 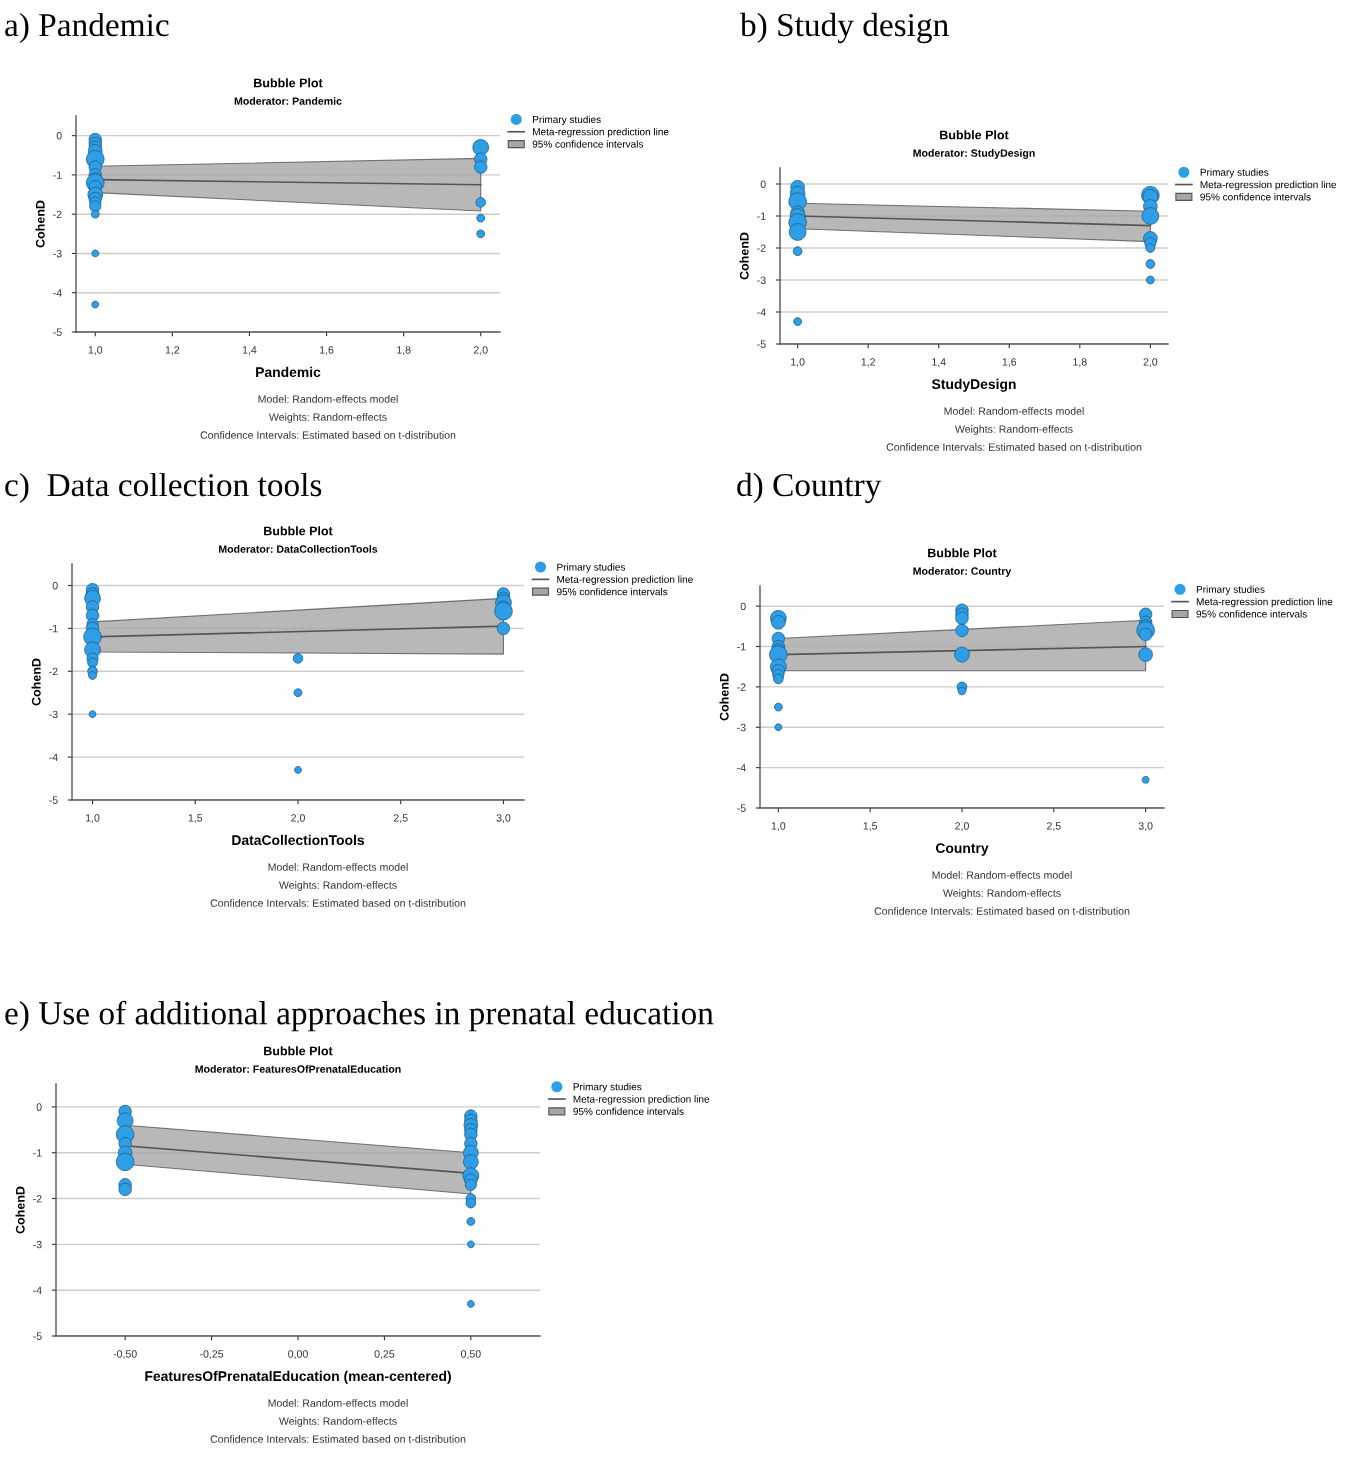 What do you see at coordinates (87, 28) in the screenshot?
I see `chart-title: a) Pandemic` at bounding box center [87, 28].